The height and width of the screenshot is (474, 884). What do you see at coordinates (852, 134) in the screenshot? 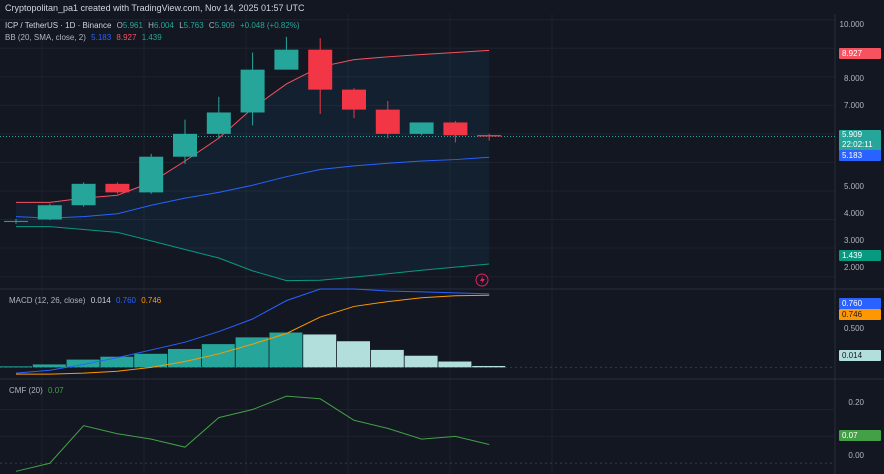
I see `price-tag-value: 5.909` at bounding box center [852, 134].